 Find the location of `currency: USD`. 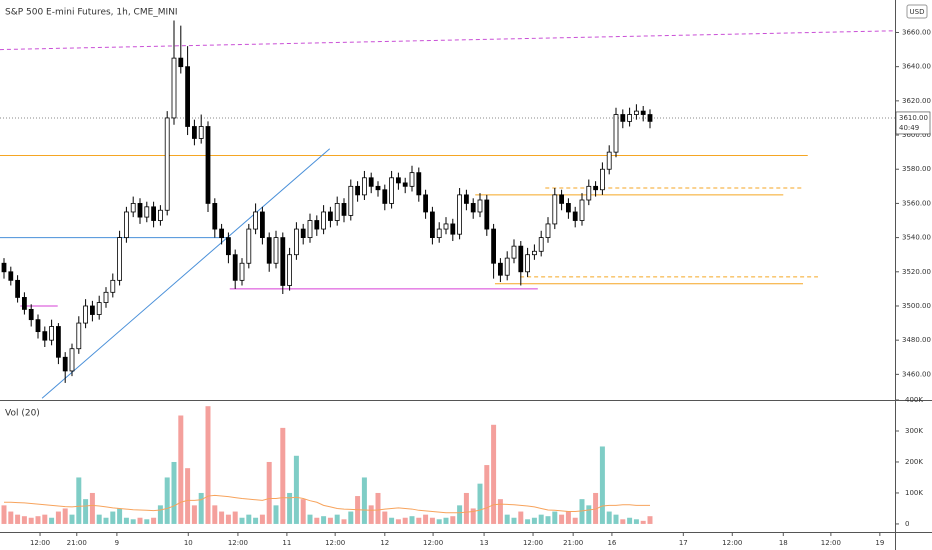

currency: USD is located at coordinates (917, 12).